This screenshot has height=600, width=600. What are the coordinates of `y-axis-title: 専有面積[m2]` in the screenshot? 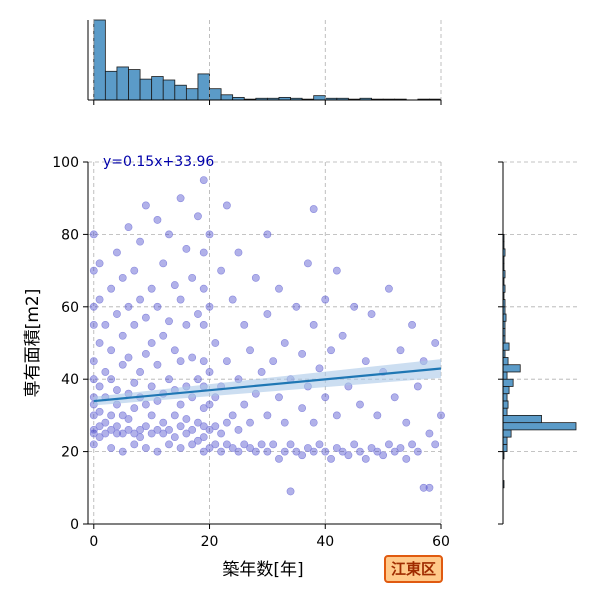 It's located at (33, 343).